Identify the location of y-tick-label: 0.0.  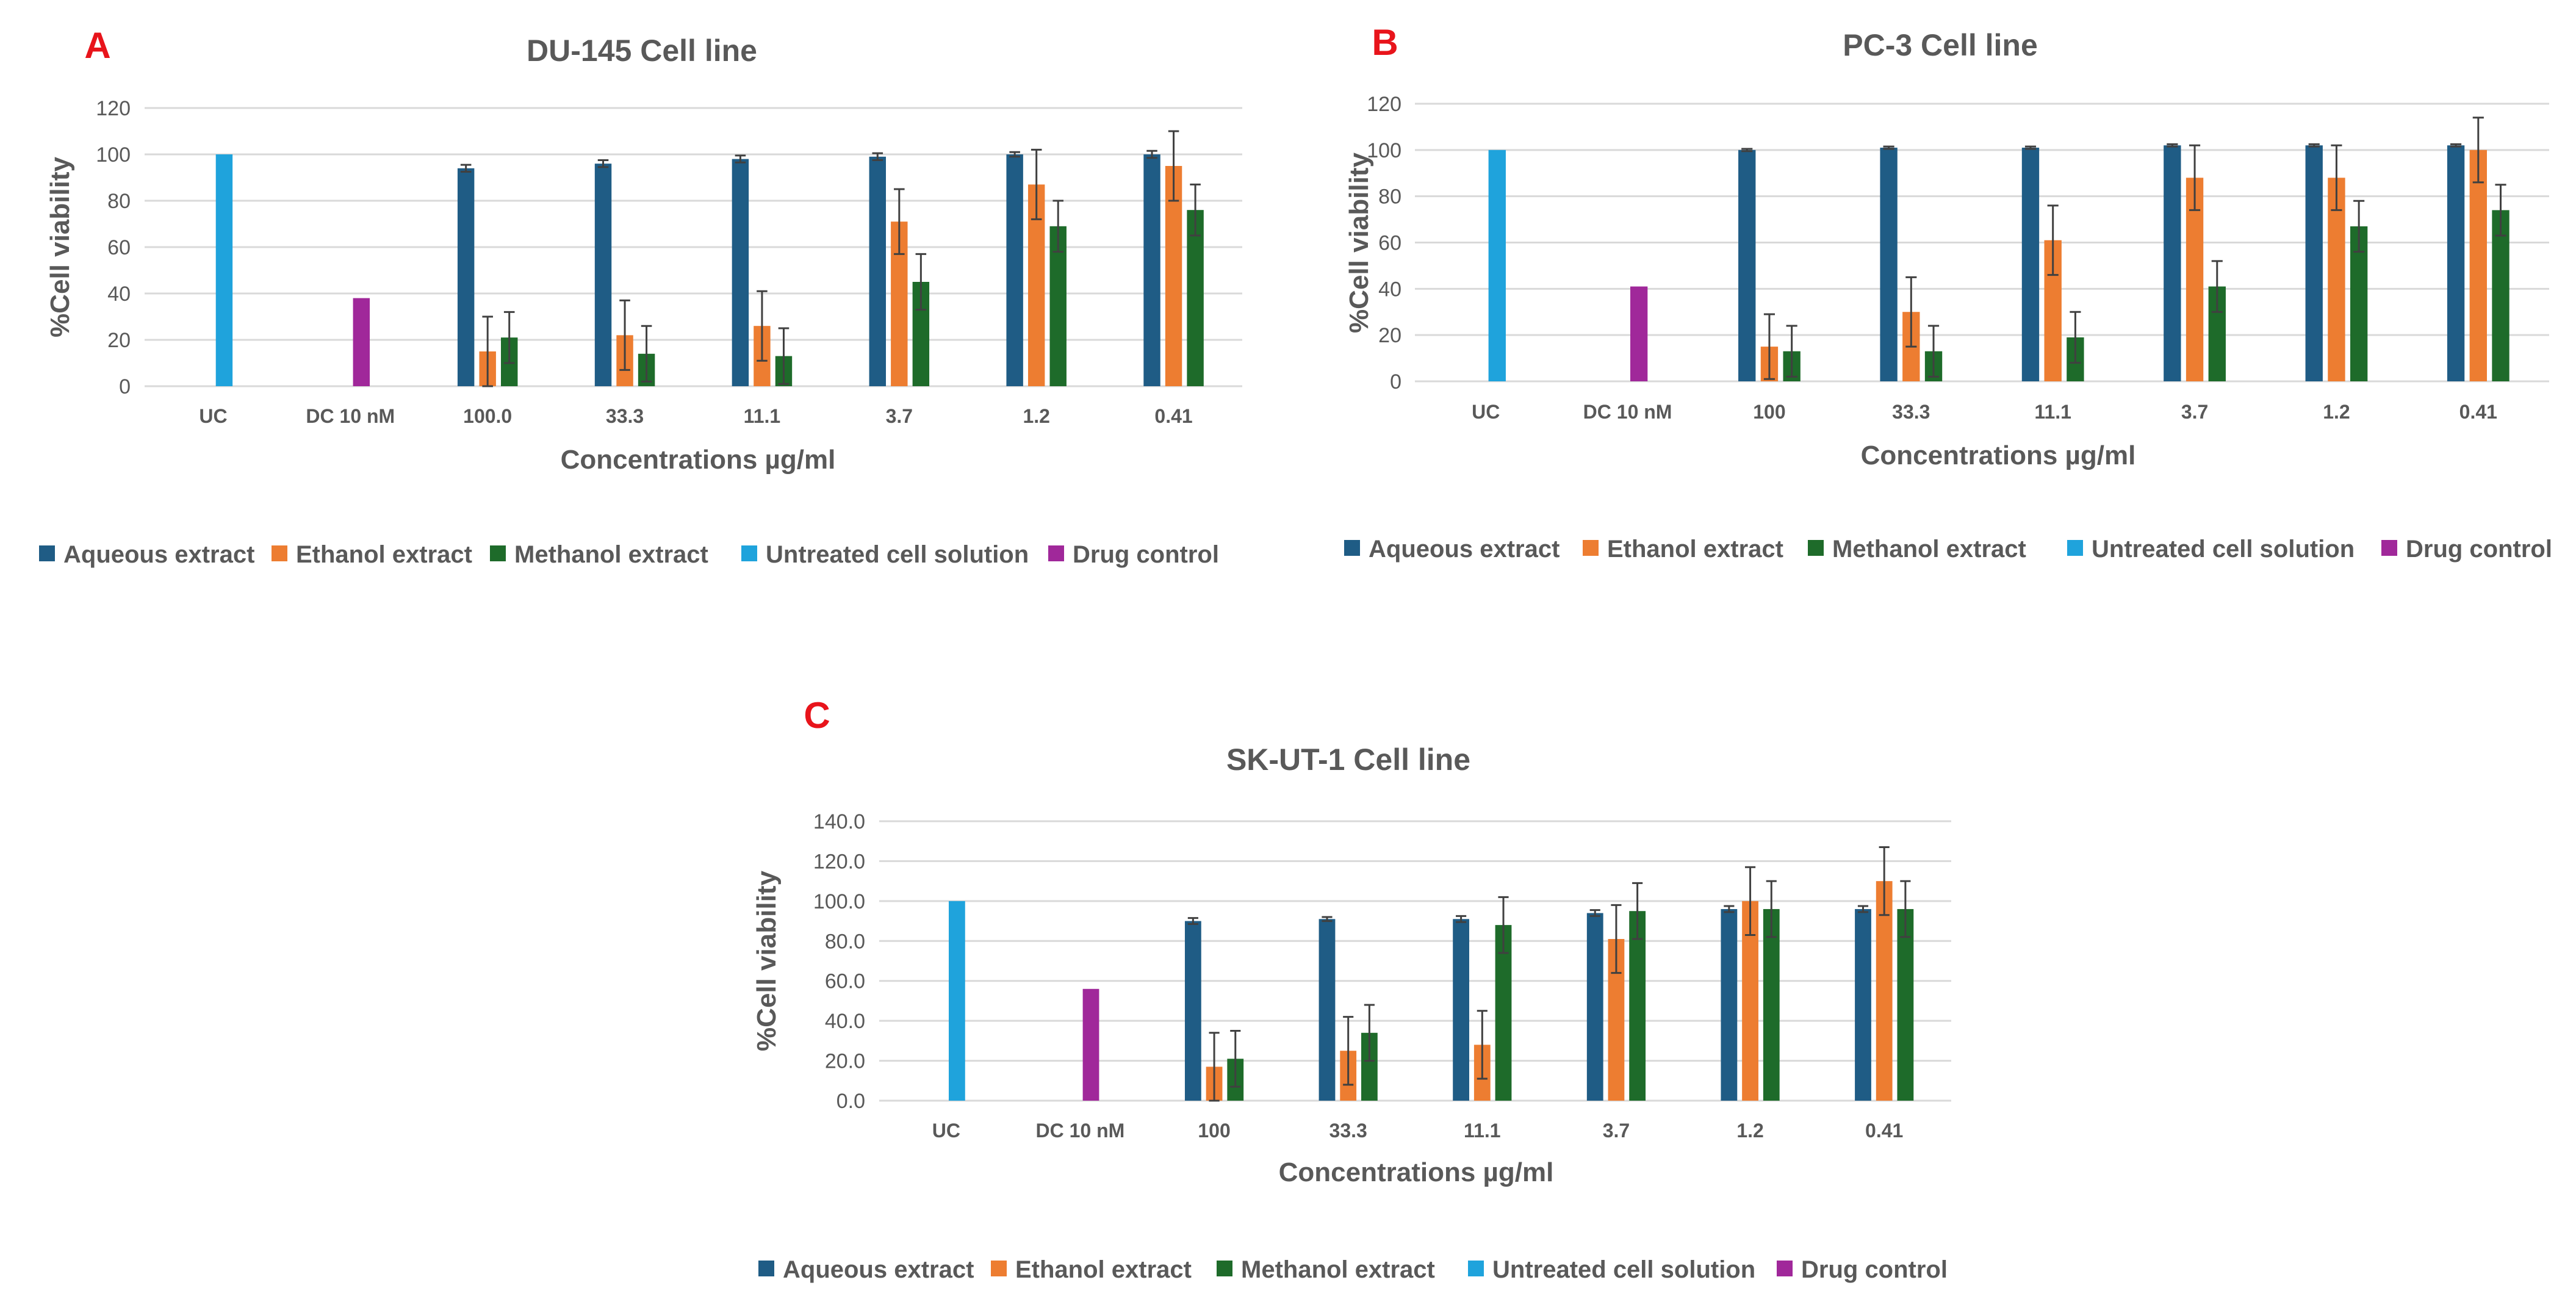
(850, 1101).